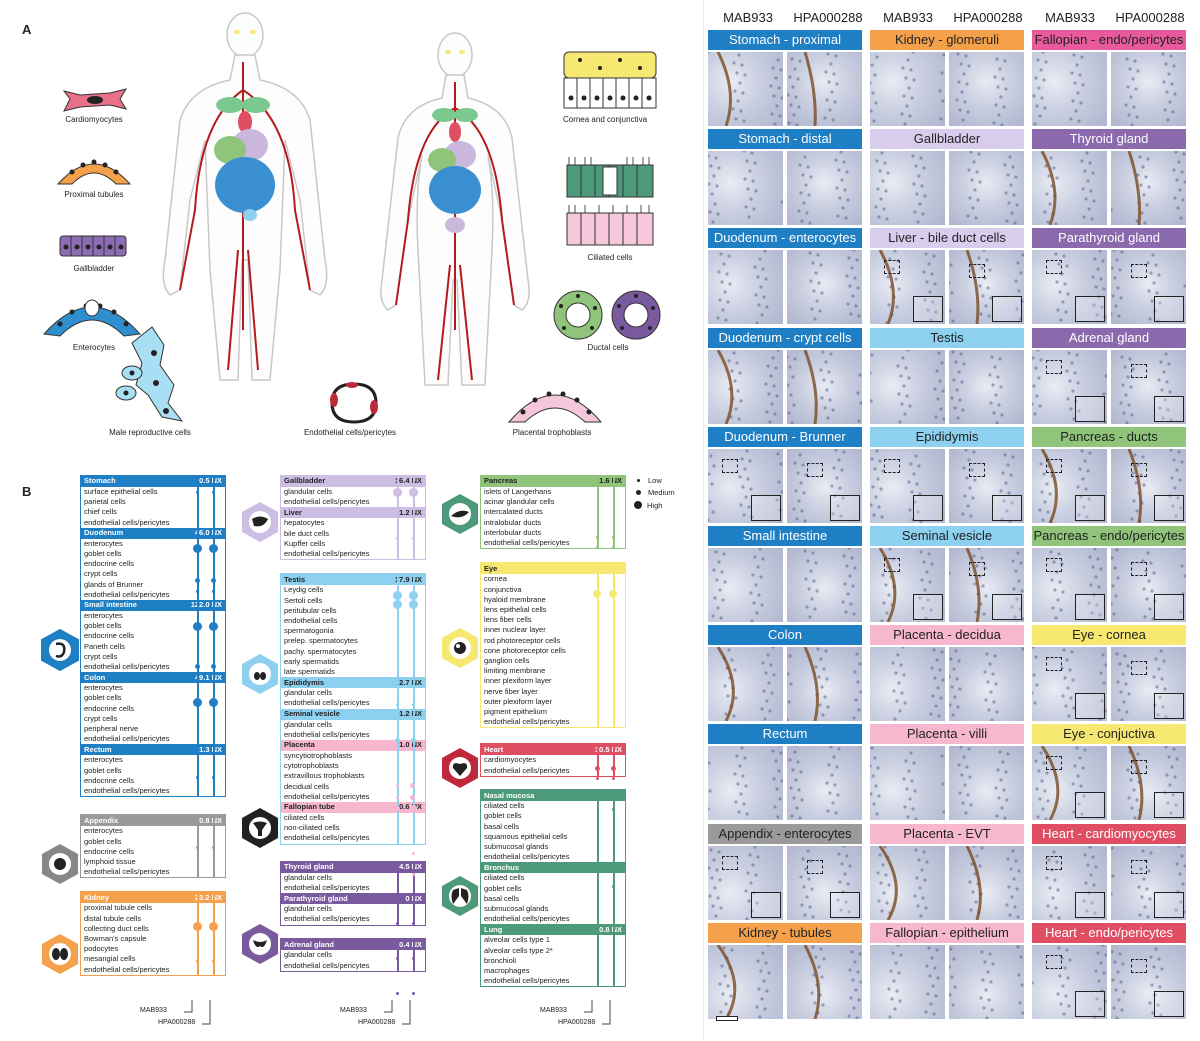 This screenshot has width=1200, height=1041. I want to click on ductal-label: Ductal cells, so click(608, 347).